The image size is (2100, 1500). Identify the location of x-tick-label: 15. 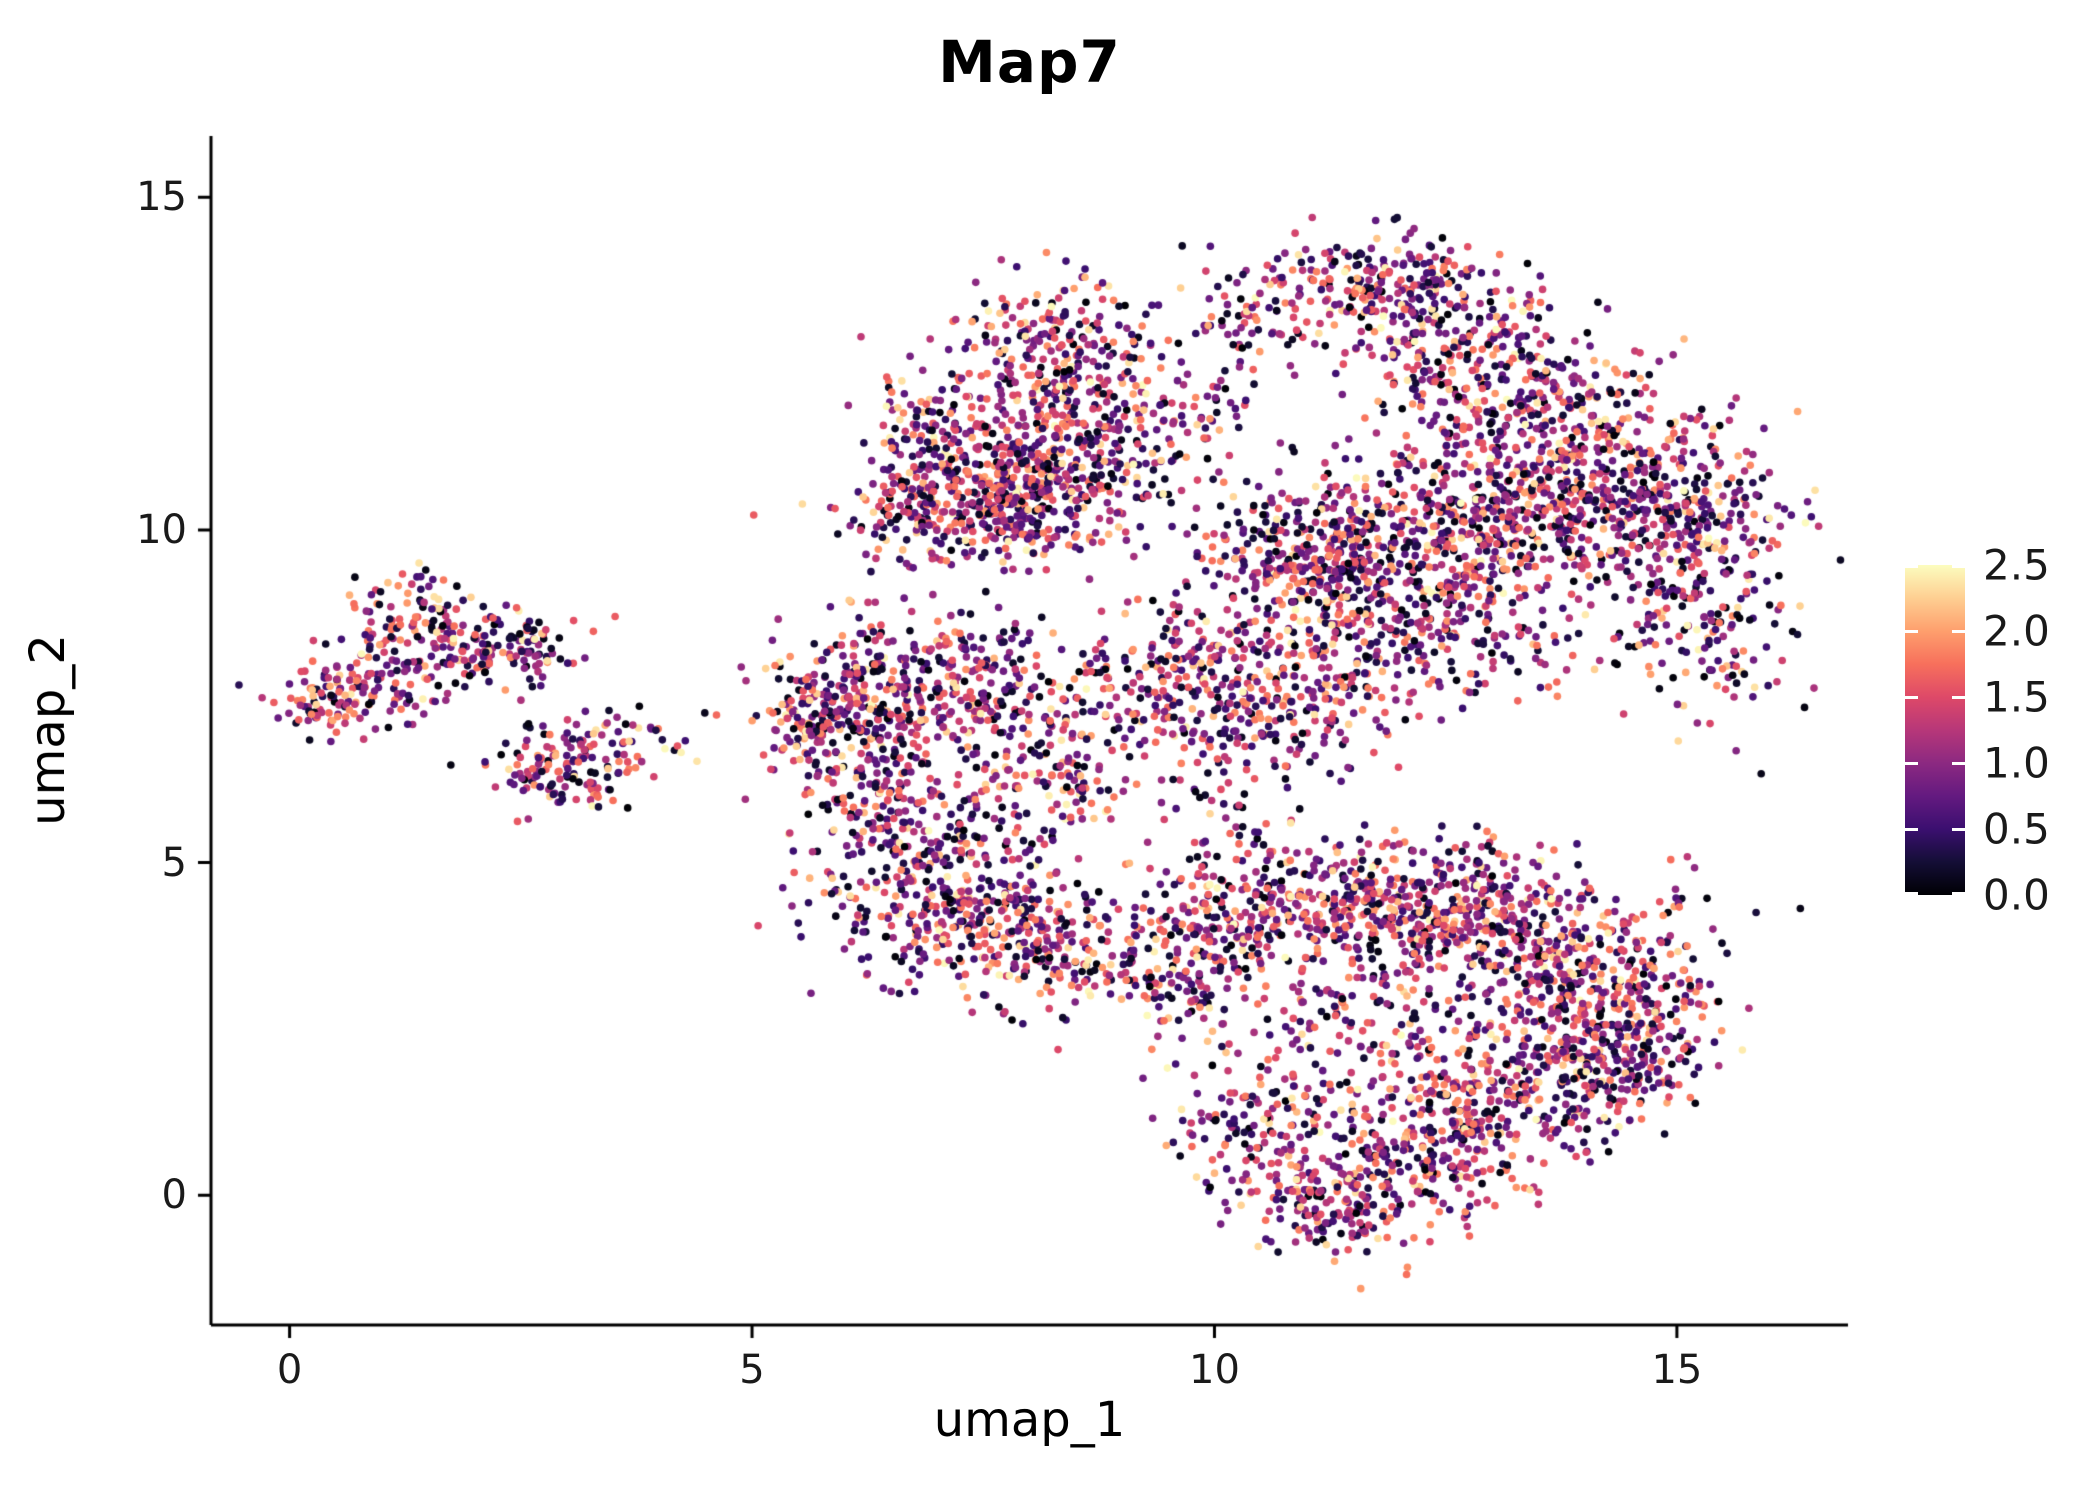
(1677, 1370).